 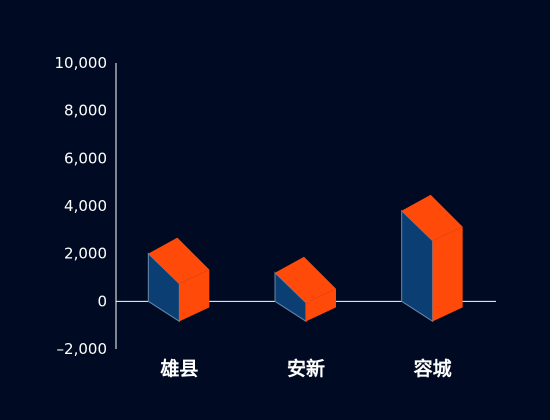 I want to click on bar-容城, so click(x=432, y=258).